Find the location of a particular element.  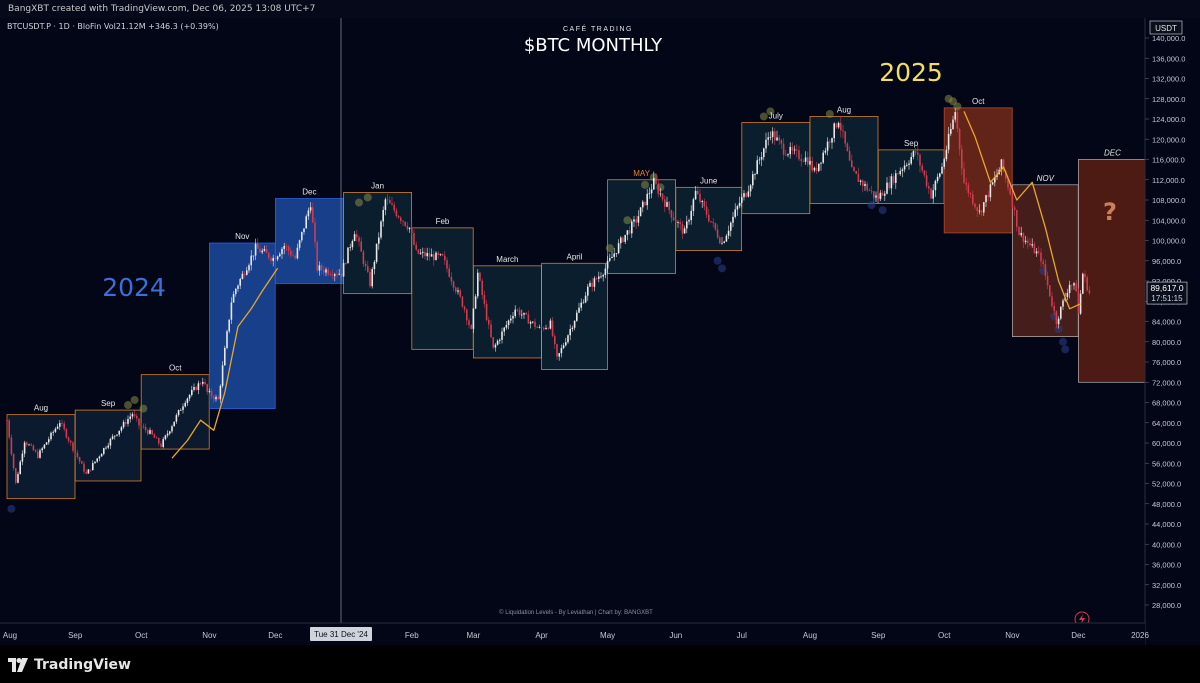

month-label: Nov is located at coordinates (242, 236).